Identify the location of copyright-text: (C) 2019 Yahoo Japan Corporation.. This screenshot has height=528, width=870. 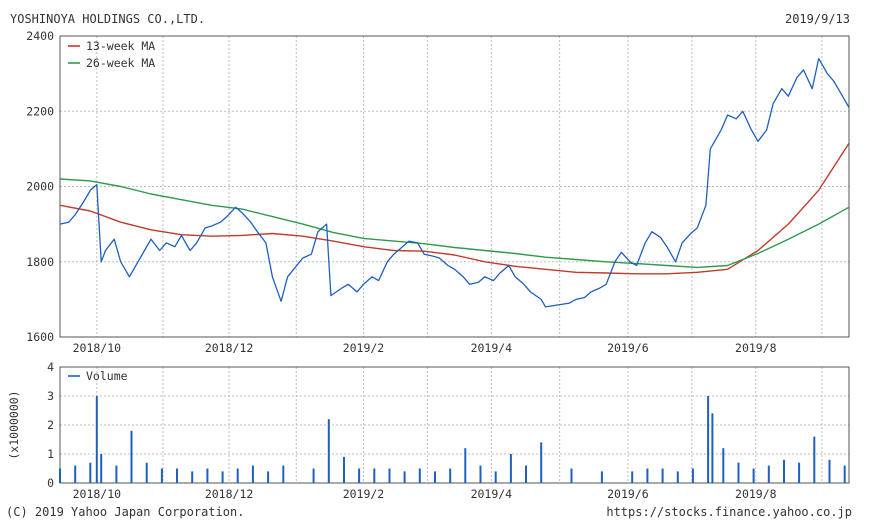
(125, 512).